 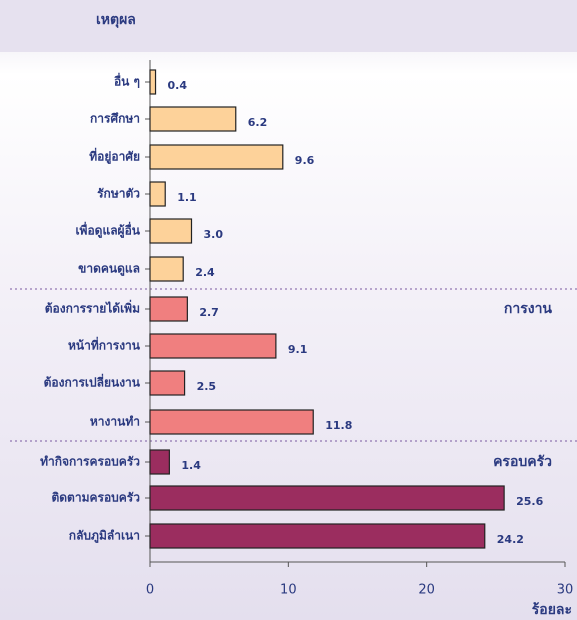 I want to click on y-tick-label: หน้าที่การงาน, so click(x=104, y=345).